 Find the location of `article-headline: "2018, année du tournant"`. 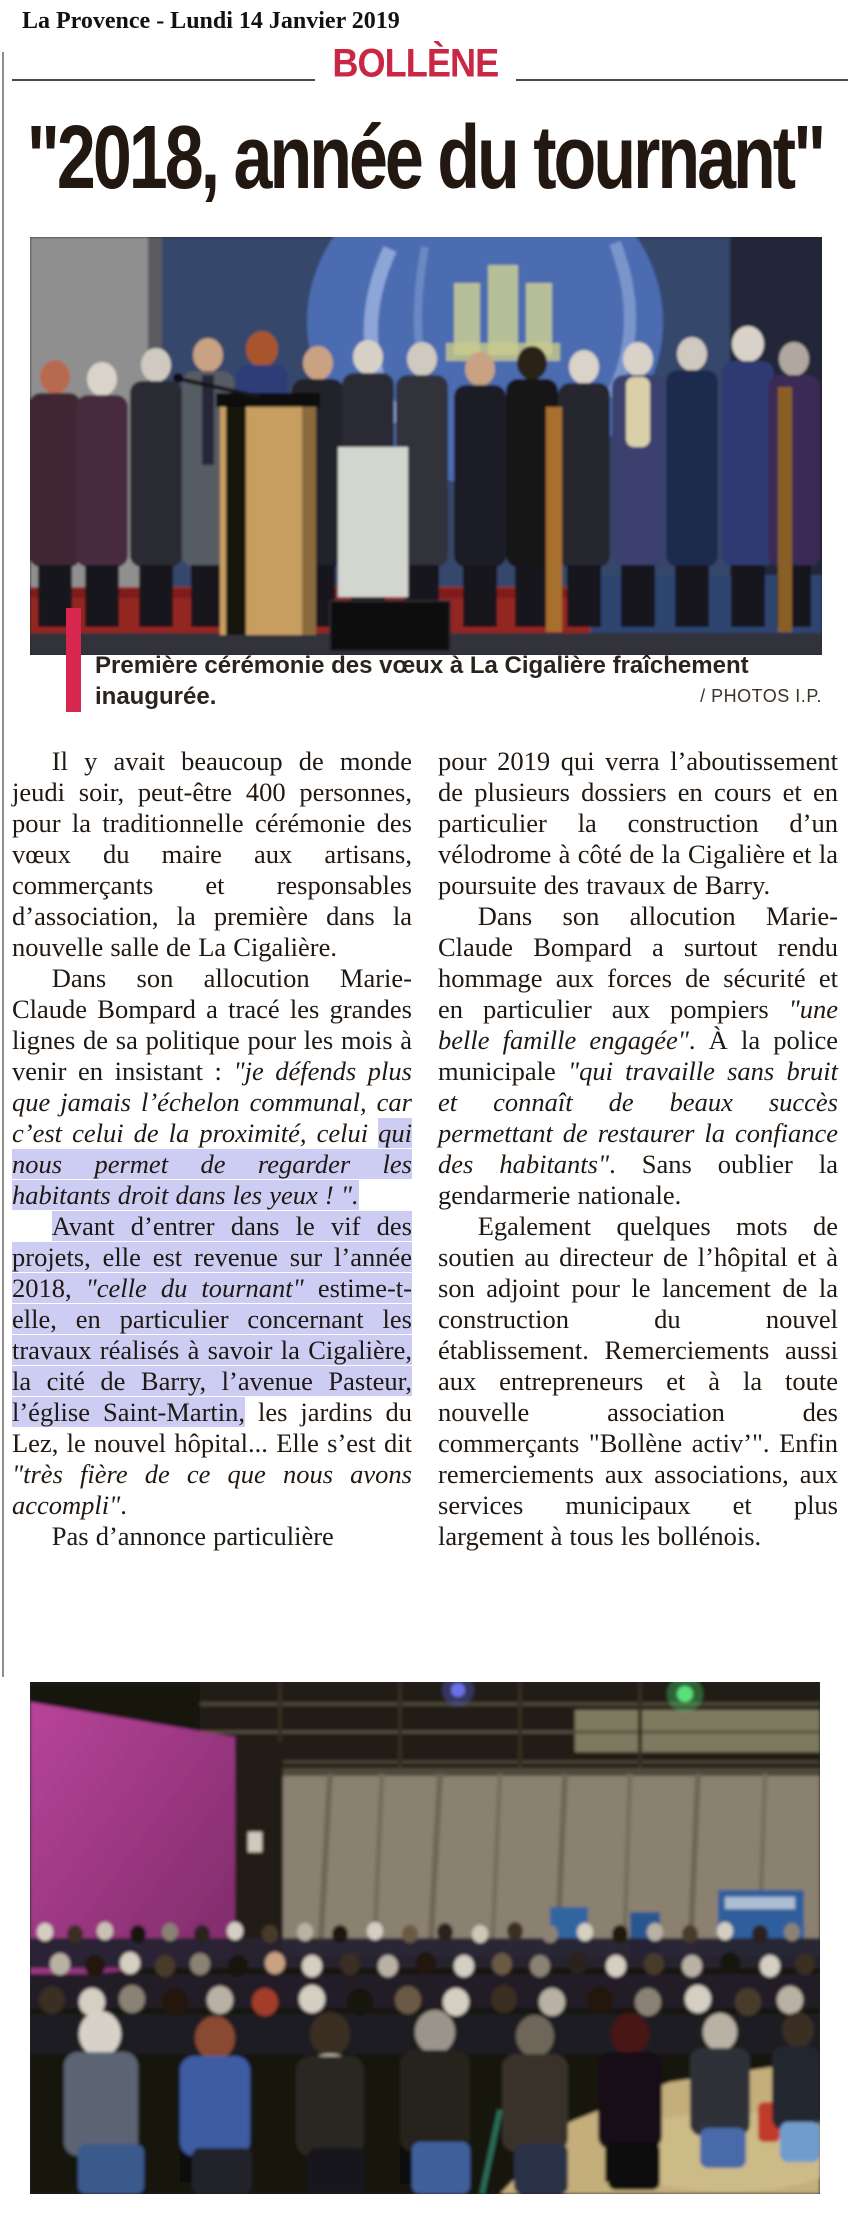

article-headline: "2018, année du tournant" is located at coordinates (426, 157).